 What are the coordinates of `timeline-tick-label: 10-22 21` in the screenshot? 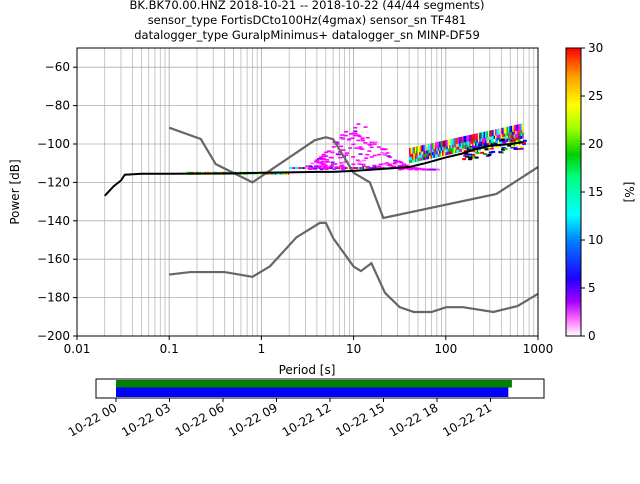 It's located at (467, 419).